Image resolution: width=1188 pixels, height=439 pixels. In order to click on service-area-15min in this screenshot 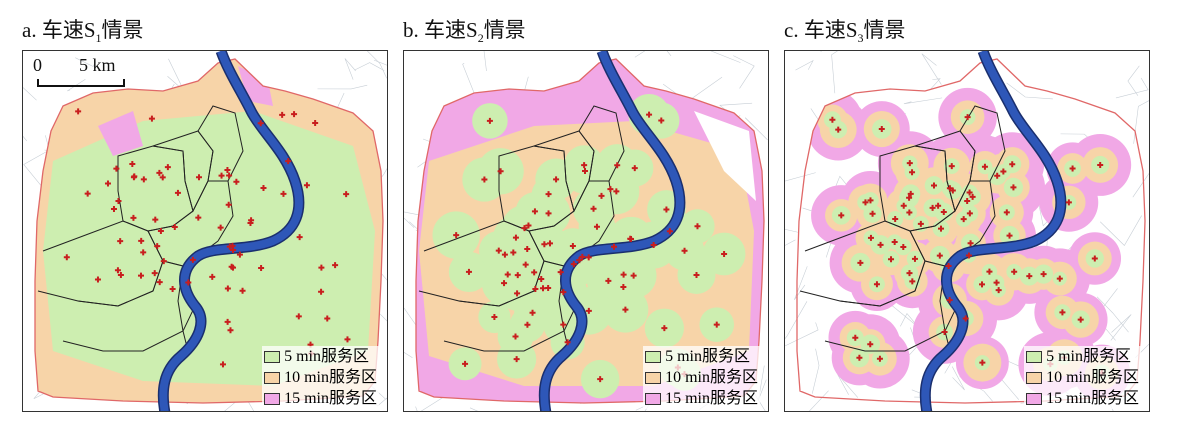, I will do `click(120, 133)`.